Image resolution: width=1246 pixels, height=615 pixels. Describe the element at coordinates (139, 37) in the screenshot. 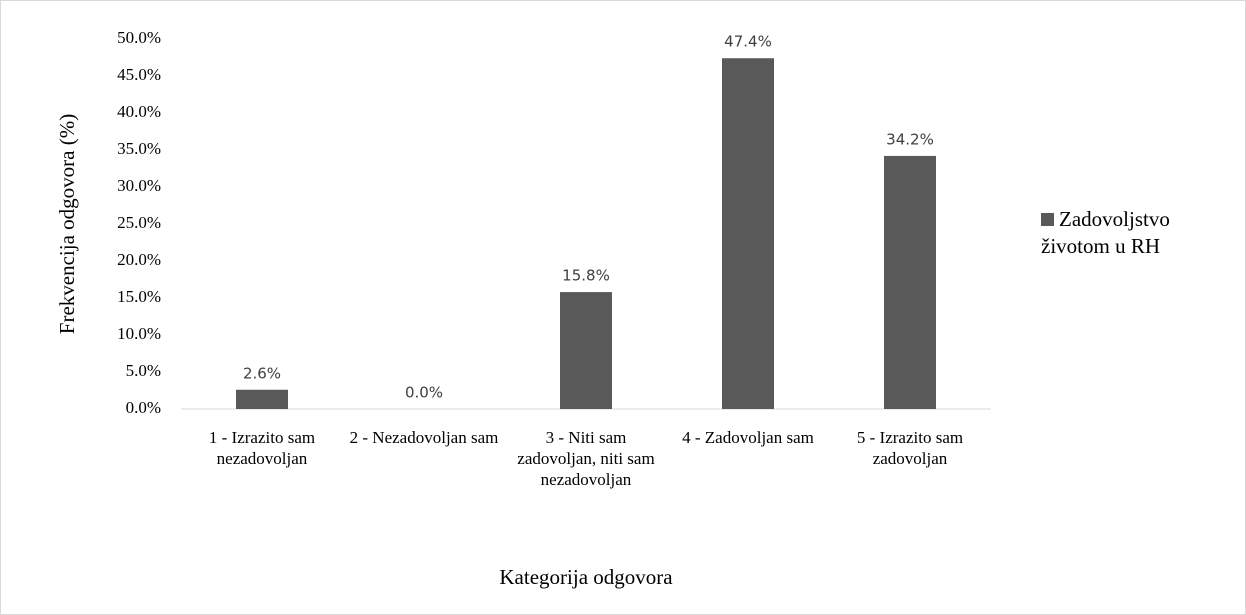

I see `y-tick-label: 50.0%` at that location.